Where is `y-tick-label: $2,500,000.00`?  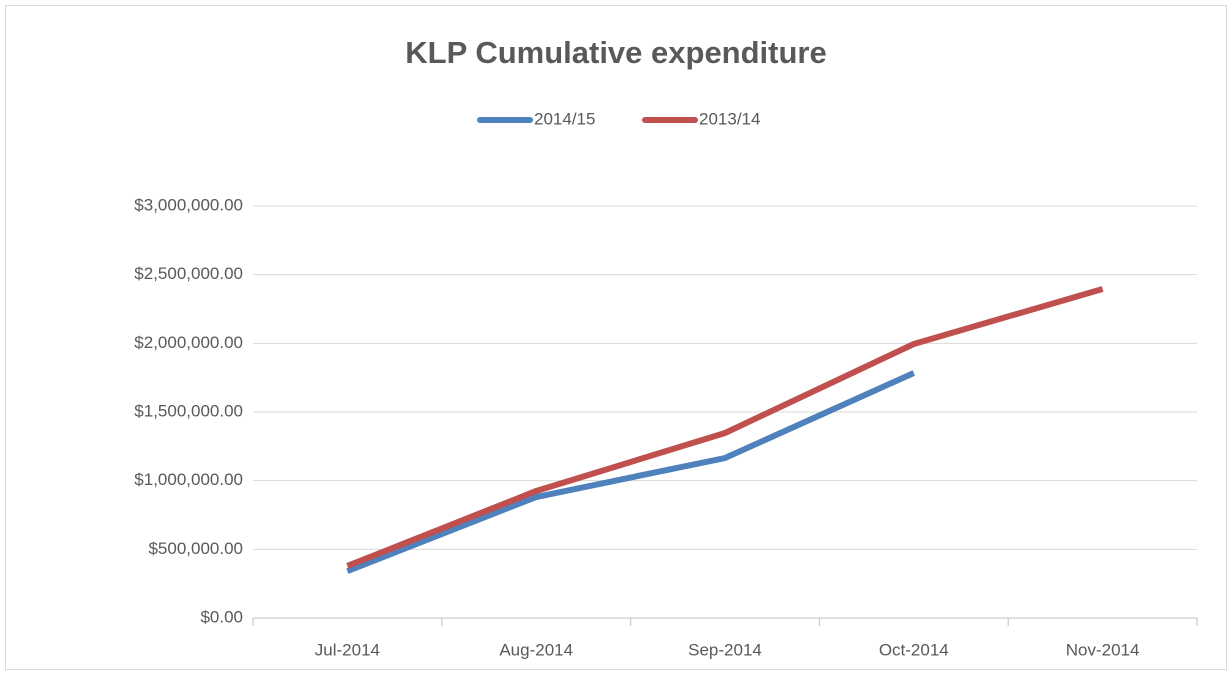
y-tick-label: $2,500,000.00 is located at coordinates (188, 273).